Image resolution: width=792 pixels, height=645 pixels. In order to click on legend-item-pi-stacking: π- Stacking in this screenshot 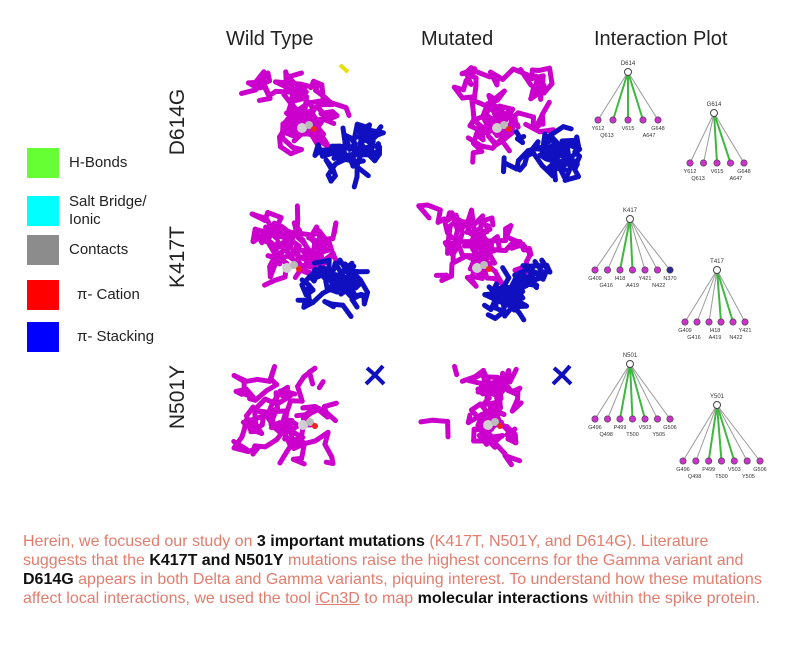, I will do `click(90, 337)`.